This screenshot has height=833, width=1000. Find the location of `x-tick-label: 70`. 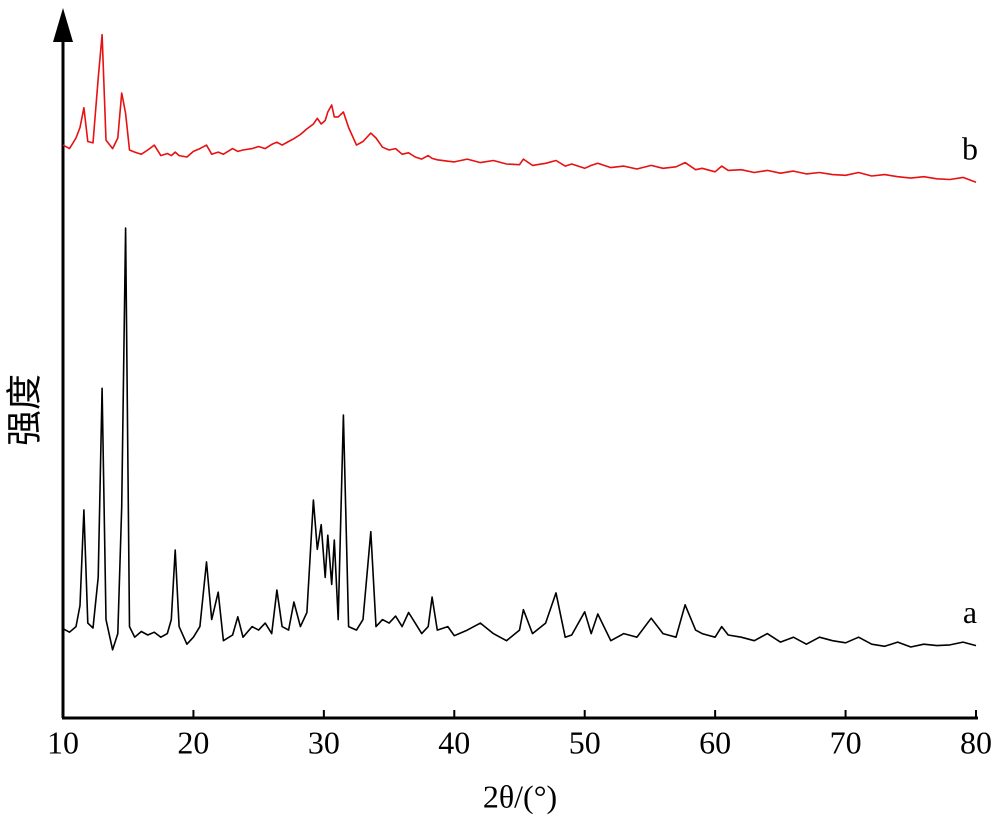

x-tick-label: 70 is located at coordinates (846, 742).